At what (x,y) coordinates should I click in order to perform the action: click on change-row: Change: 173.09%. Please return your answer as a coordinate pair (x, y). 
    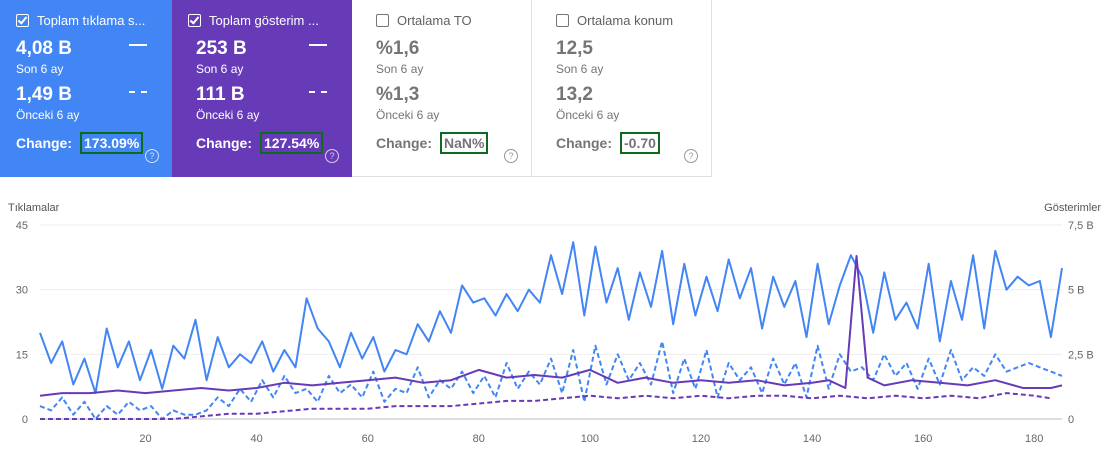
    Looking at the image, I should click on (80, 143).